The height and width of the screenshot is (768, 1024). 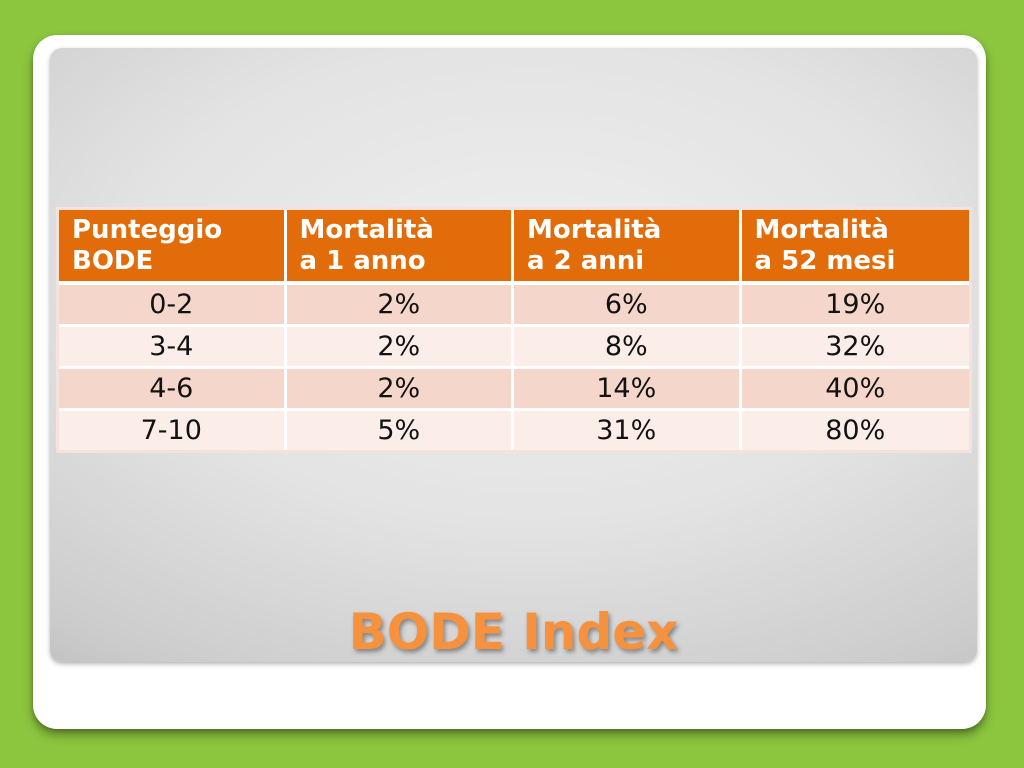 What do you see at coordinates (628, 429) in the screenshot?
I see `table-cell: 31%` at bounding box center [628, 429].